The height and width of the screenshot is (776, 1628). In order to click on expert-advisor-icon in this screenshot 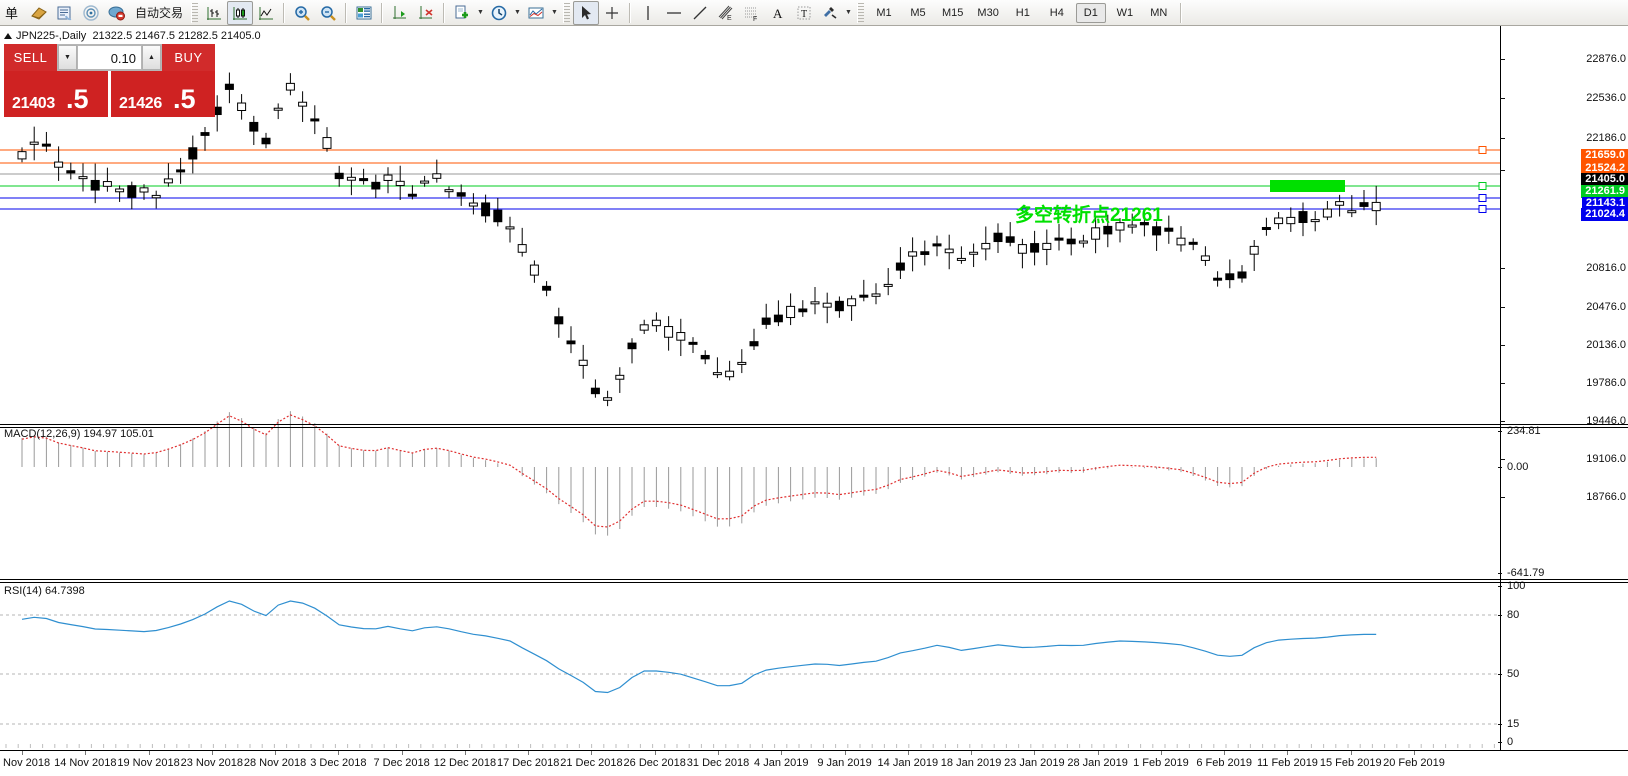, I will do `click(117, 13)`.